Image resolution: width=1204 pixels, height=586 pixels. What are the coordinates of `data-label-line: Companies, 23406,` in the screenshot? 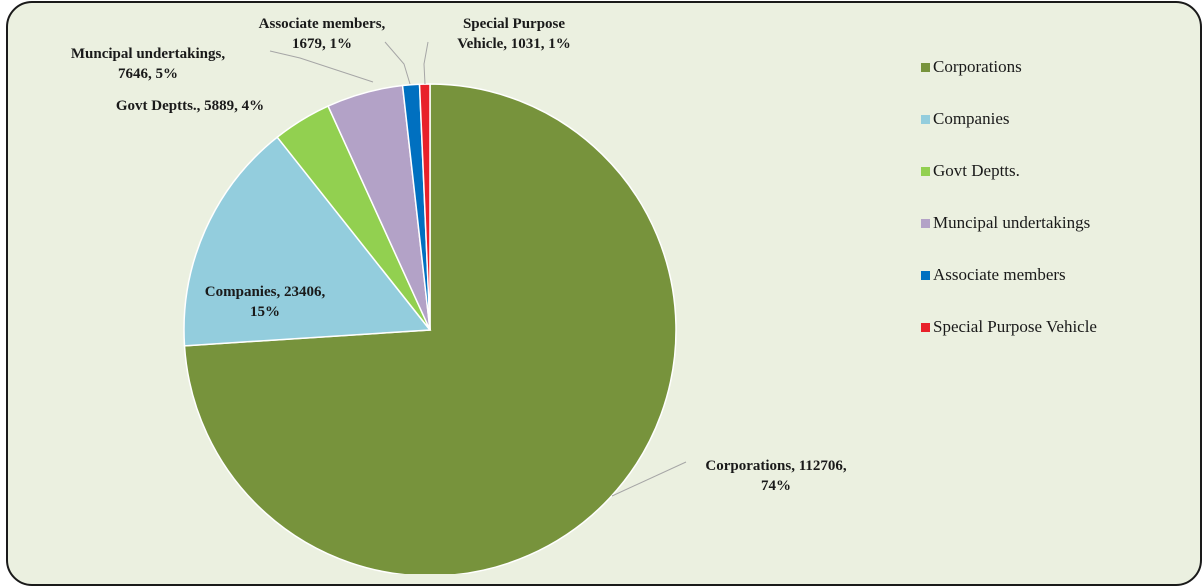 It's located at (265, 292).